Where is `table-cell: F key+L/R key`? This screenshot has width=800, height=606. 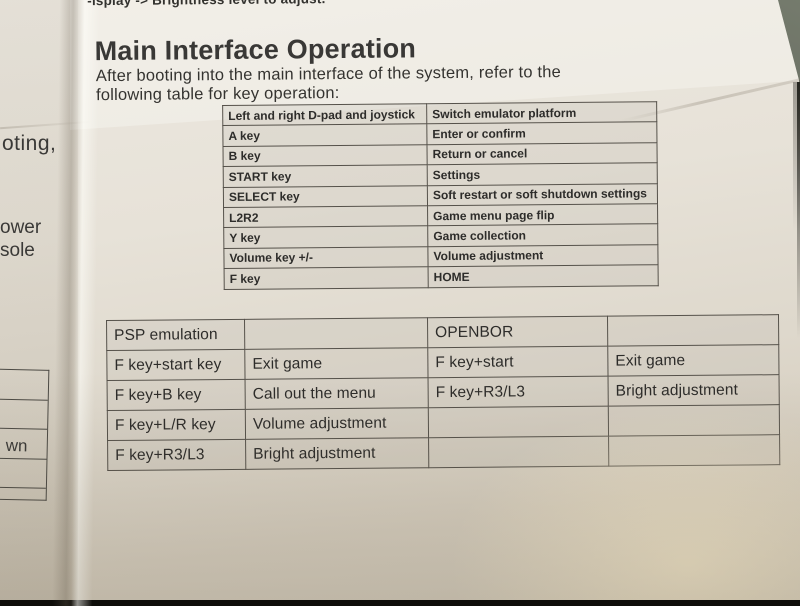
table-cell: F key+L/R key is located at coordinates (176, 425).